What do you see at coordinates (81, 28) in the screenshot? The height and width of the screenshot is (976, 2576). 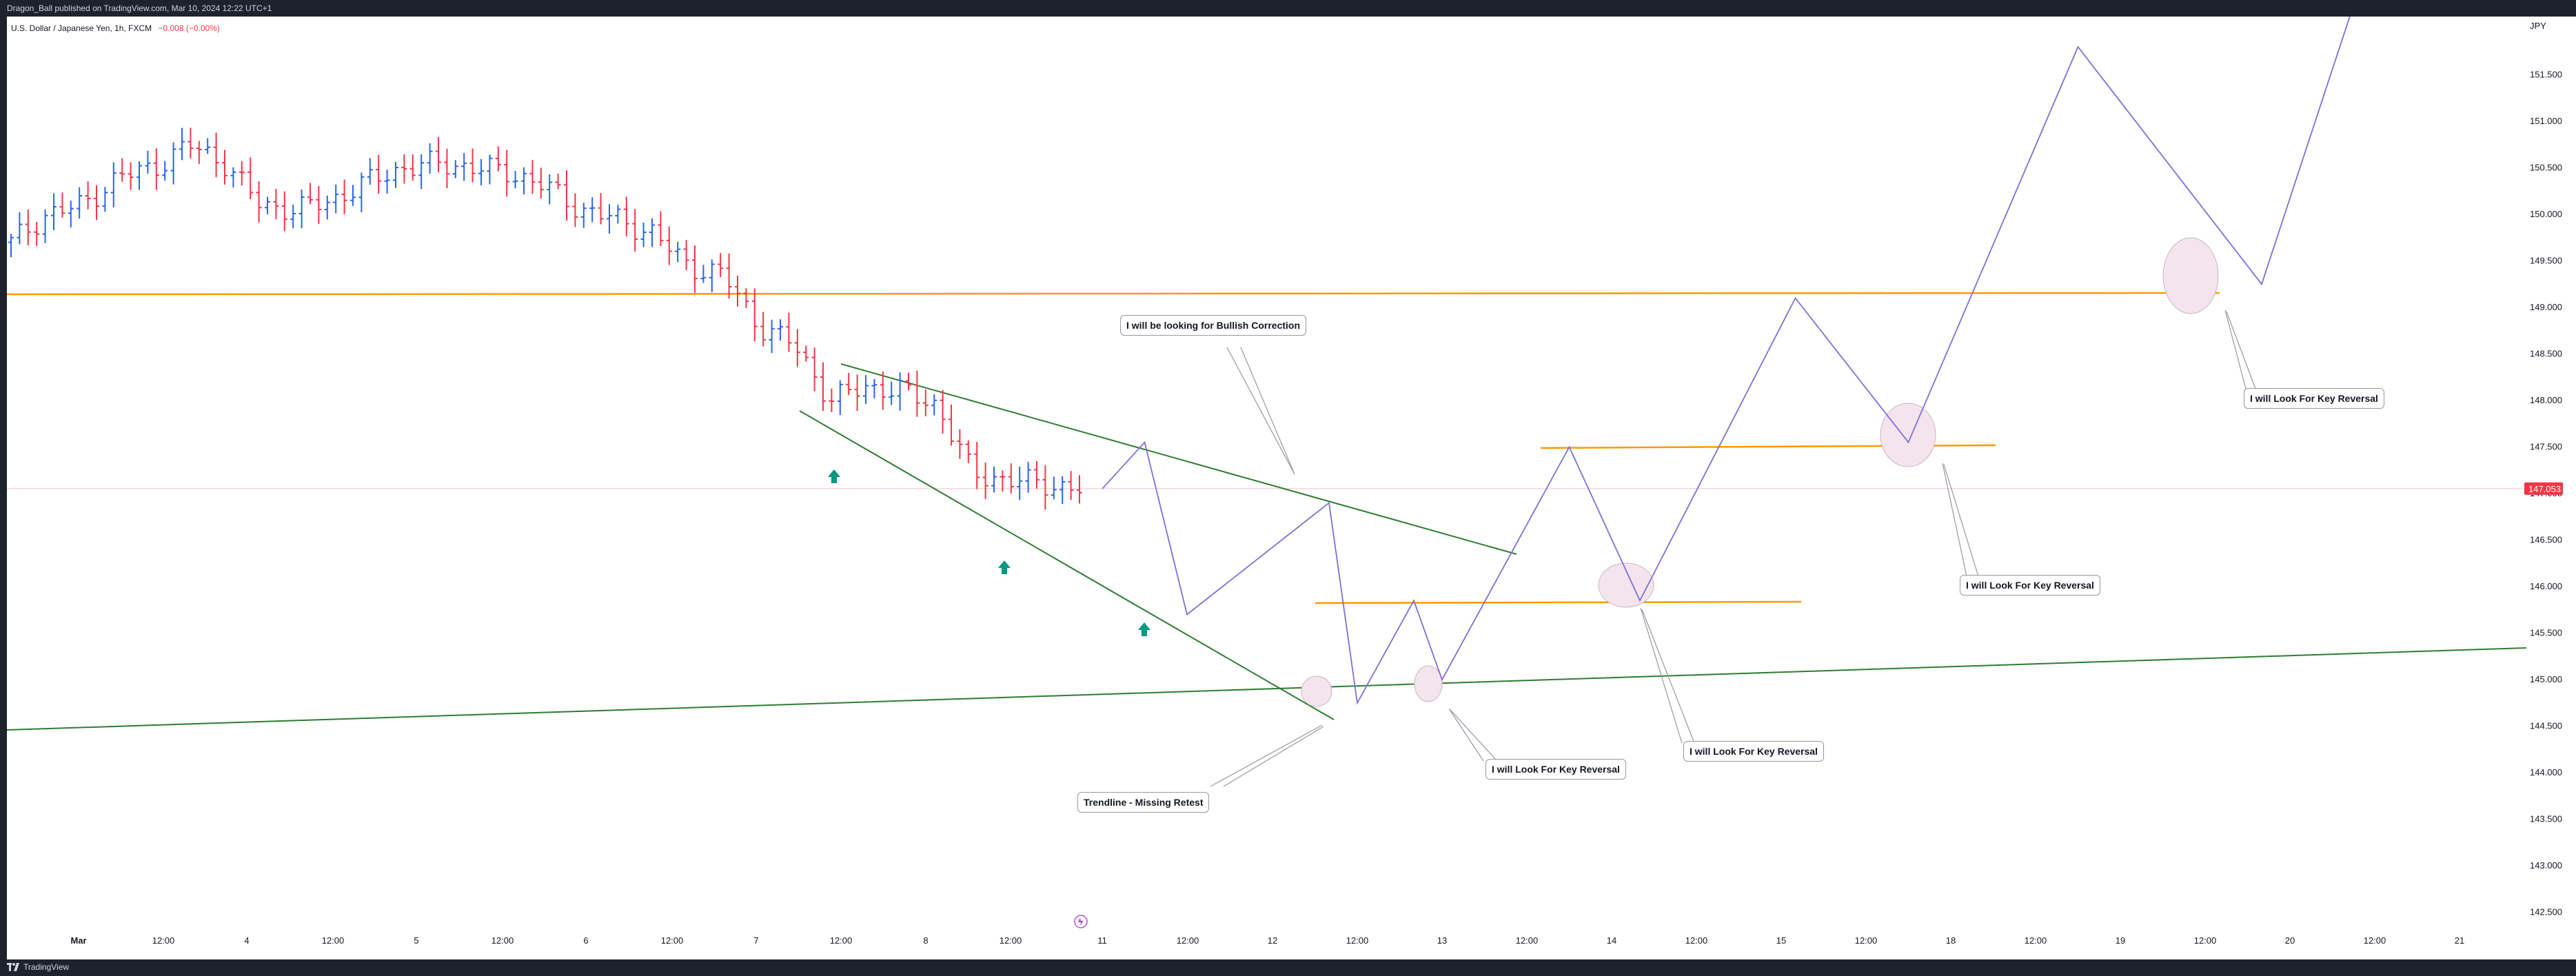 I see `symbol-title: U.S. Dollar / Japanese Yen, 1h, FXCM` at bounding box center [81, 28].